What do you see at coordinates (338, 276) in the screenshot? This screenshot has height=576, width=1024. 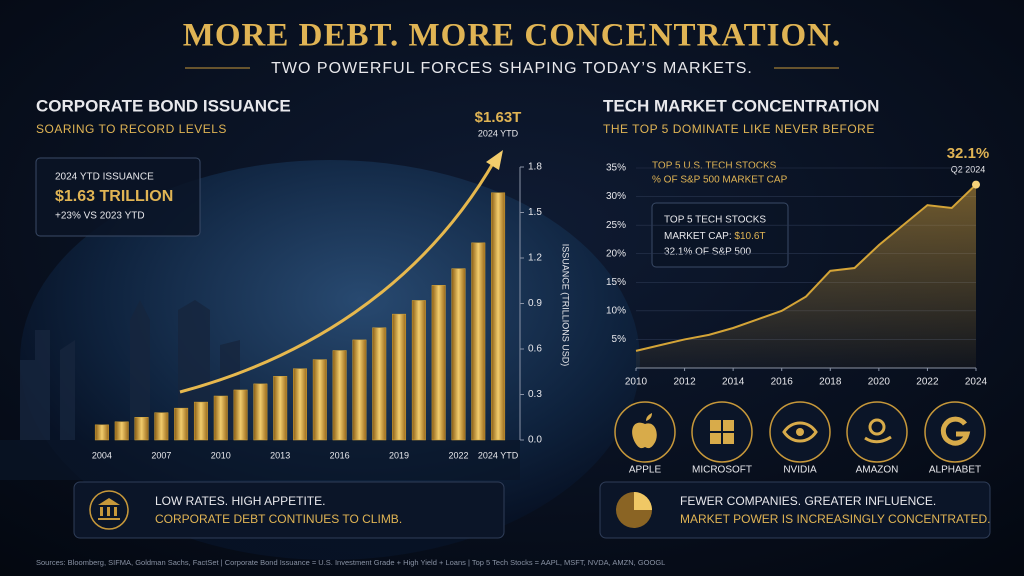 I see `trend-arrow` at bounding box center [338, 276].